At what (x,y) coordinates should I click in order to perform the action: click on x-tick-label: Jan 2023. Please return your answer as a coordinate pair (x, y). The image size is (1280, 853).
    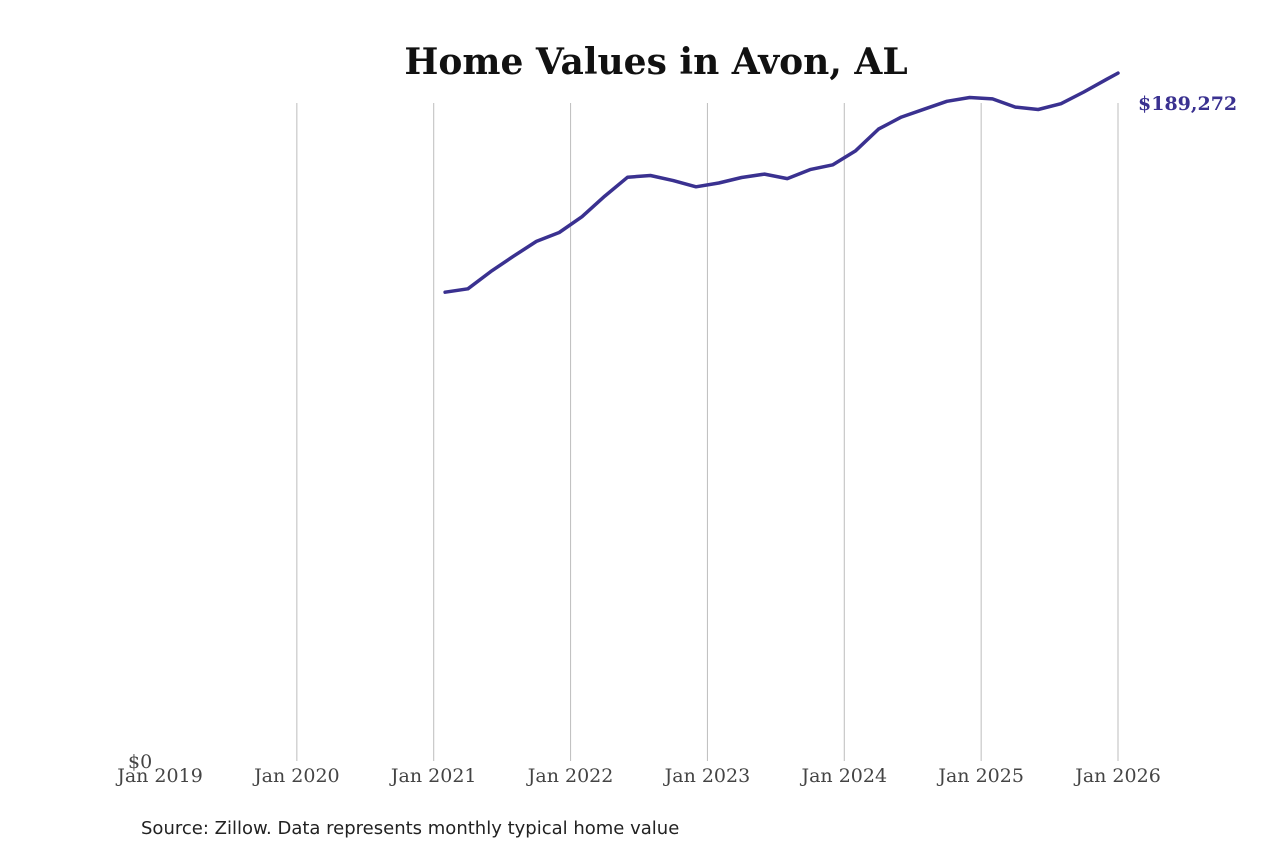
    Looking at the image, I should click on (707, 776).